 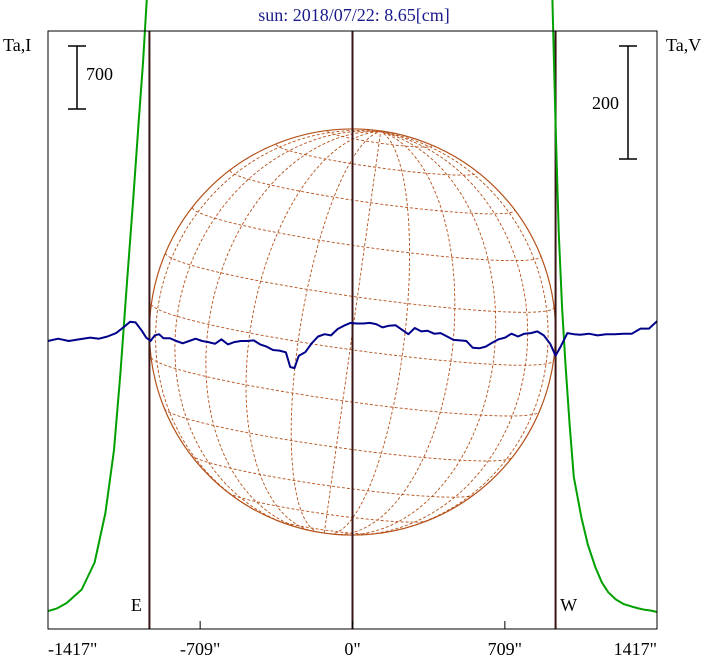 What do you see at coordinates (354, 15) in the screenshot?
I see `chart-title: sun: 2018/07/22: 8.65[cm]` at bounding box center [354, 15].